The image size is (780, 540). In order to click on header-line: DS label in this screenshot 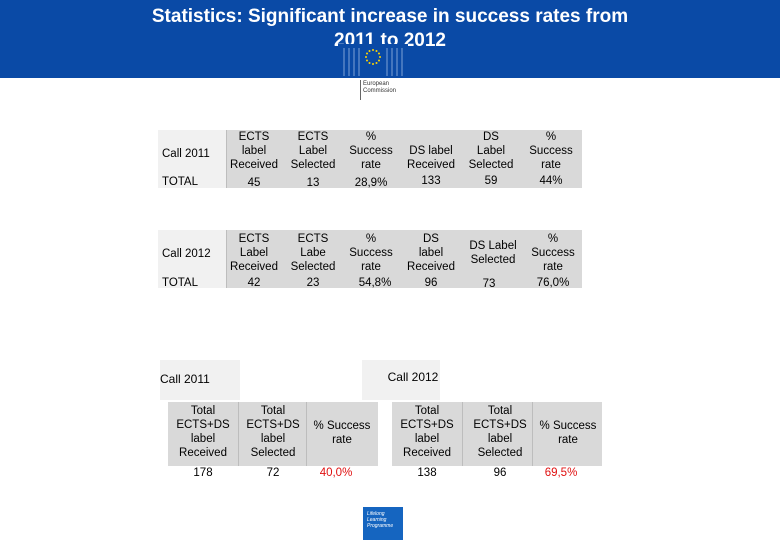, I will do `click(431, 151)`.